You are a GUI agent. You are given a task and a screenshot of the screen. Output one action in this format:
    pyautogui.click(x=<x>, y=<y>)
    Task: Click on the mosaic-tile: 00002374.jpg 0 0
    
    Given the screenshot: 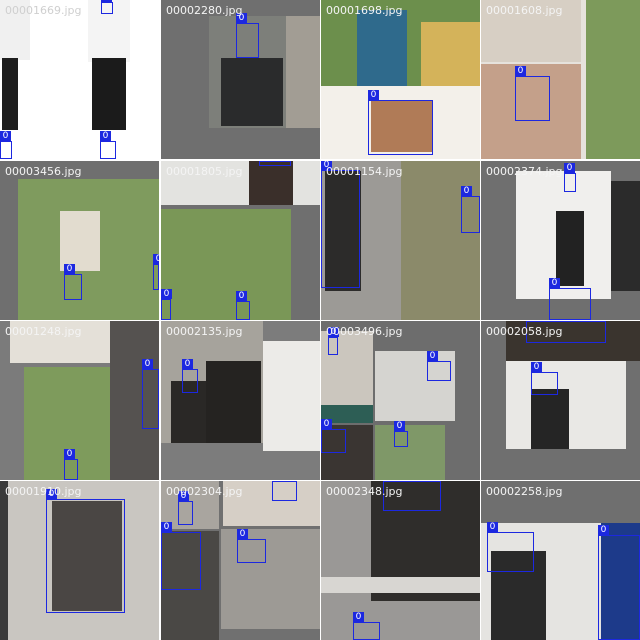 What is the action you would take?
    pyautogui.click(x=560, y=240)
    